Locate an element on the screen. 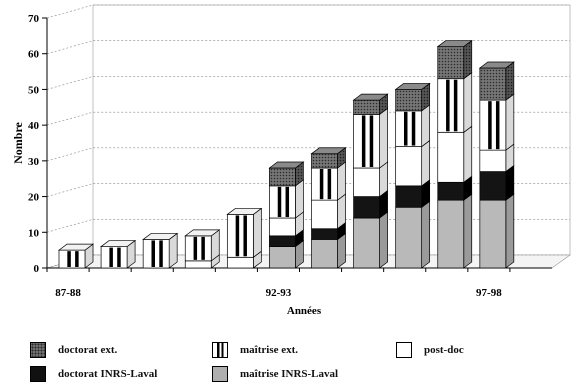 The image size is (578, 389). bar-segment-dinrs is located at coordinates (413, 193).